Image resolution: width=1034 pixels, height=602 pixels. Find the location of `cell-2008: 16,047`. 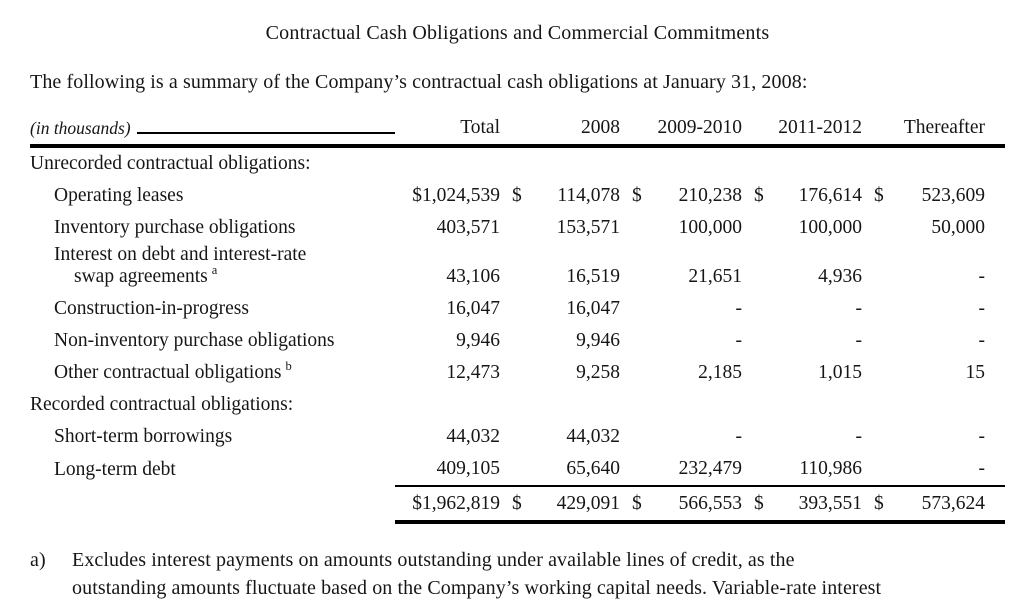

cell-2008: 16,047 is located at coordinates (593, 308).